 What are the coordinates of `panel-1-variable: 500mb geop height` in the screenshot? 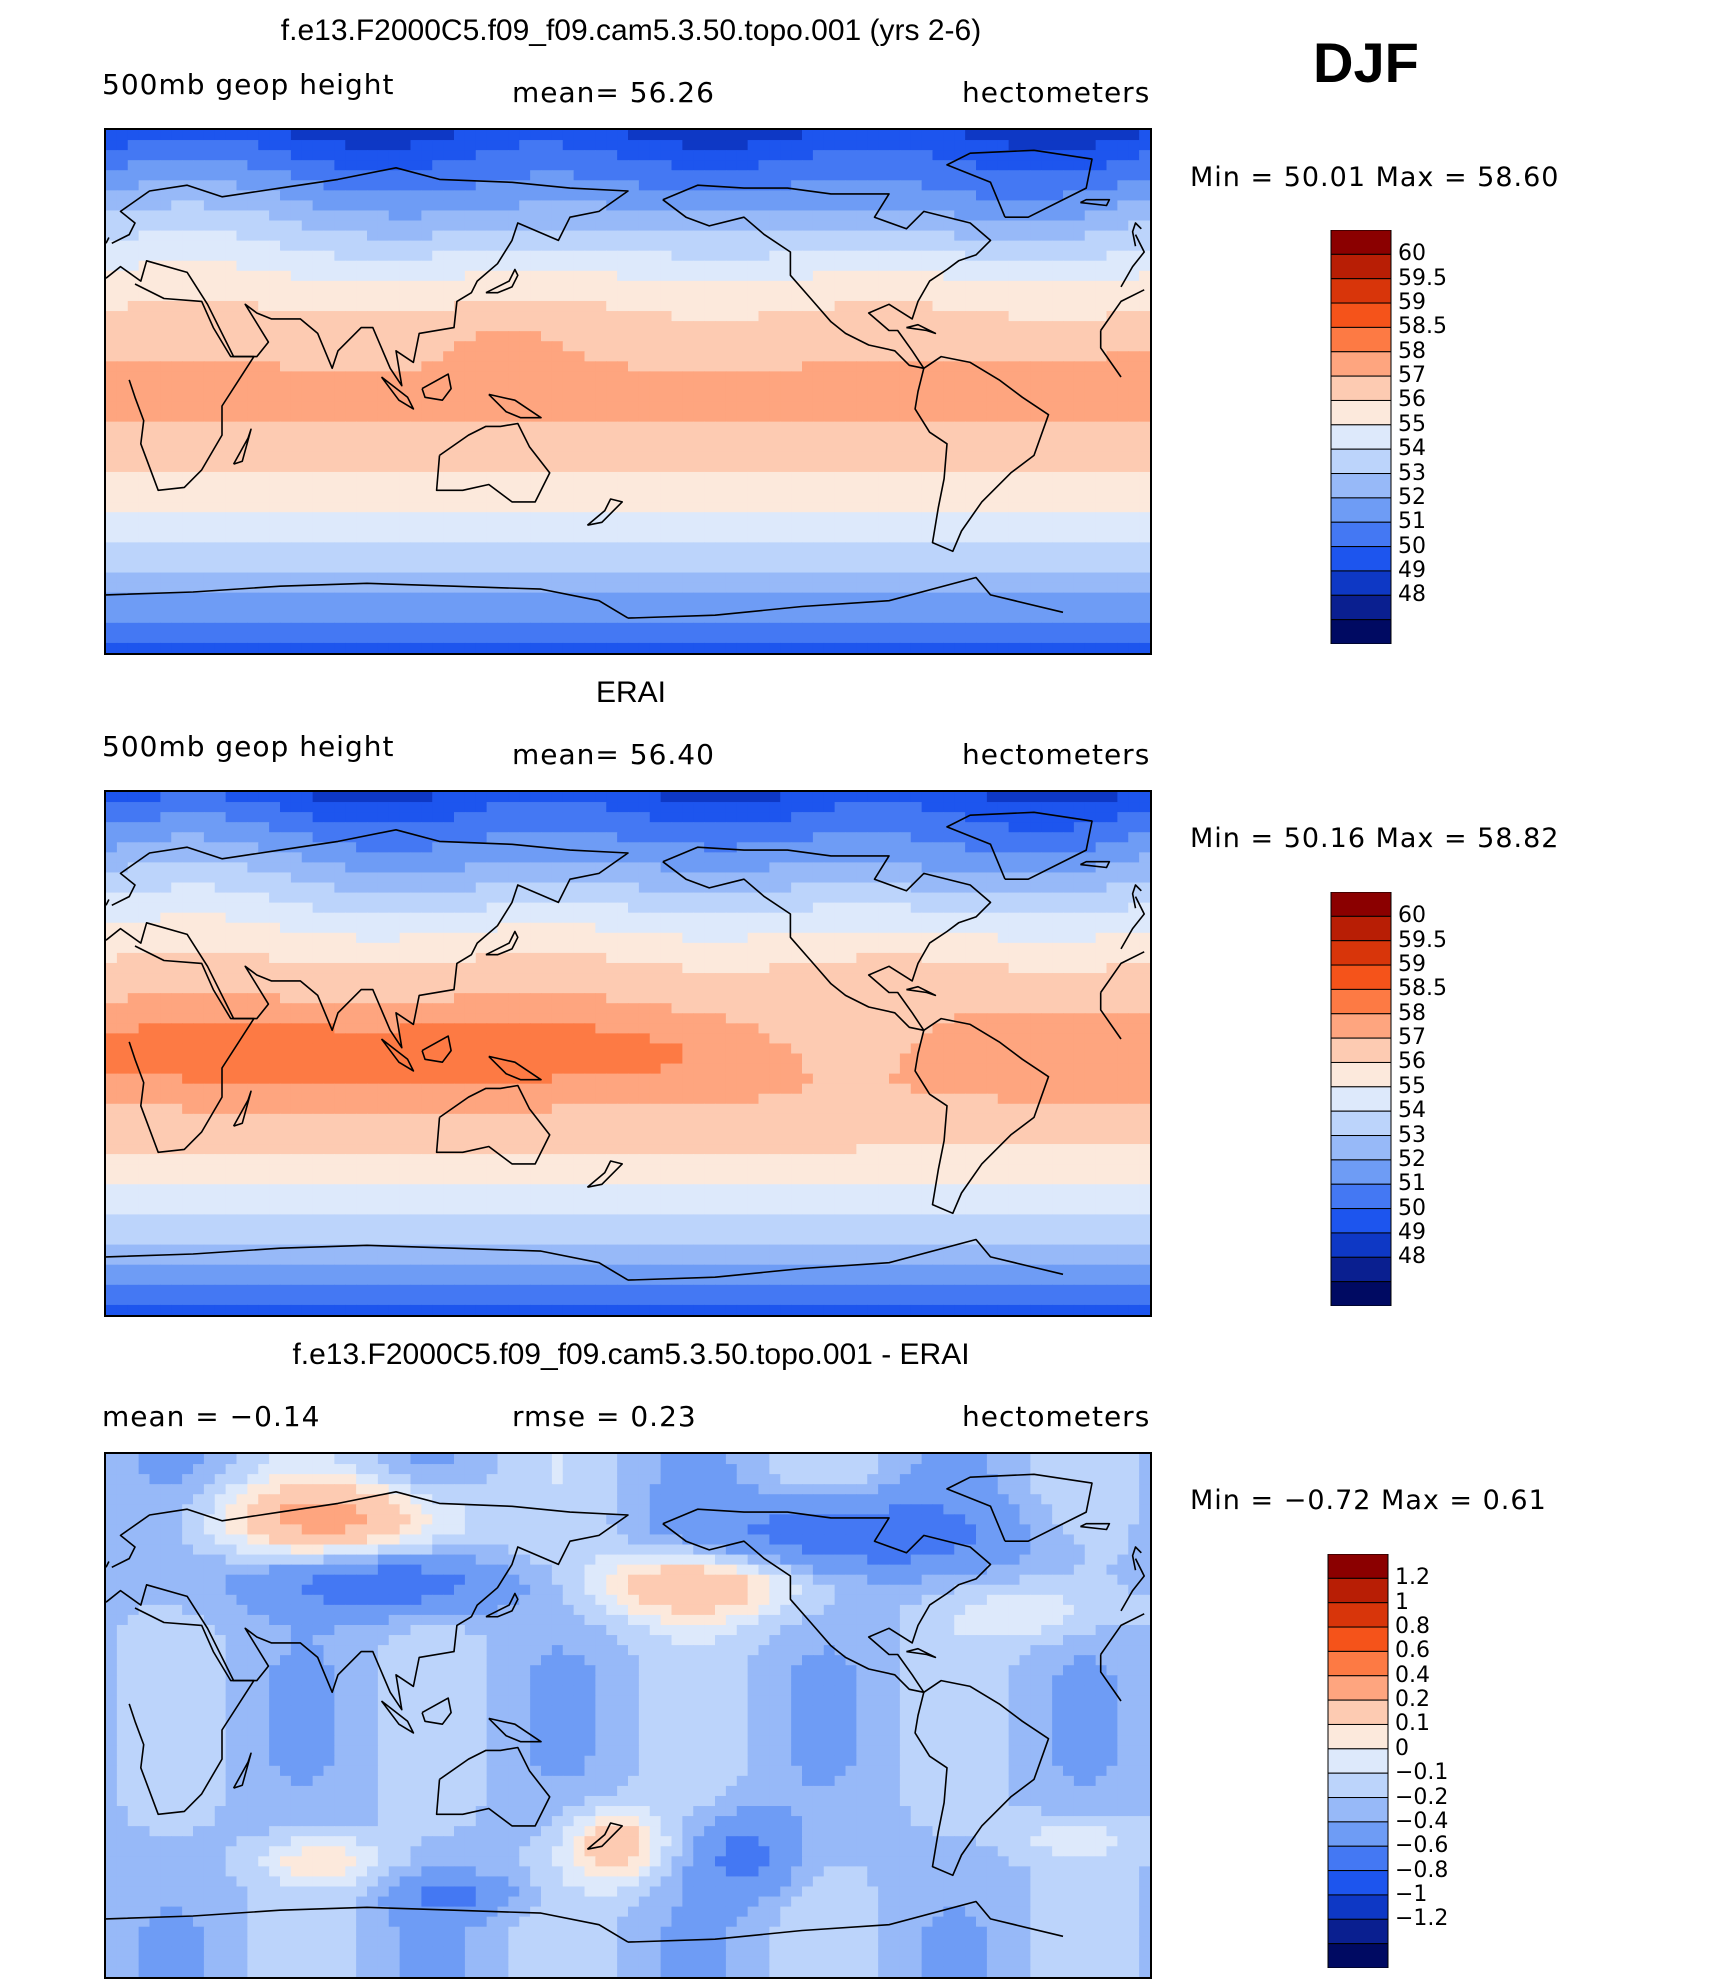 It's located at (248, 84).